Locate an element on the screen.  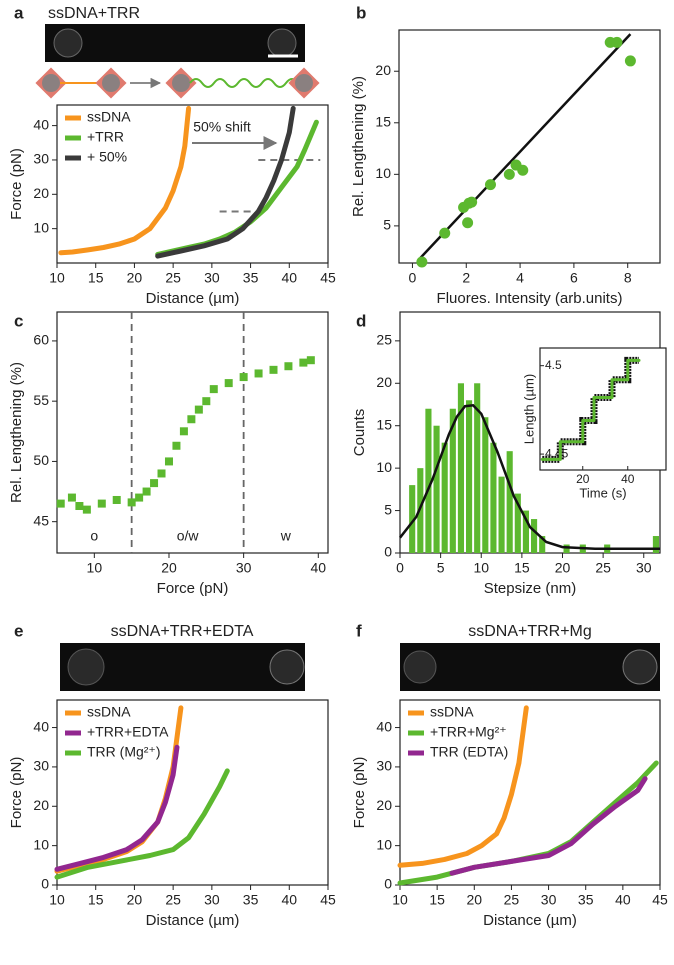
annotation: 50% shift is located at coordinates (222, 127).